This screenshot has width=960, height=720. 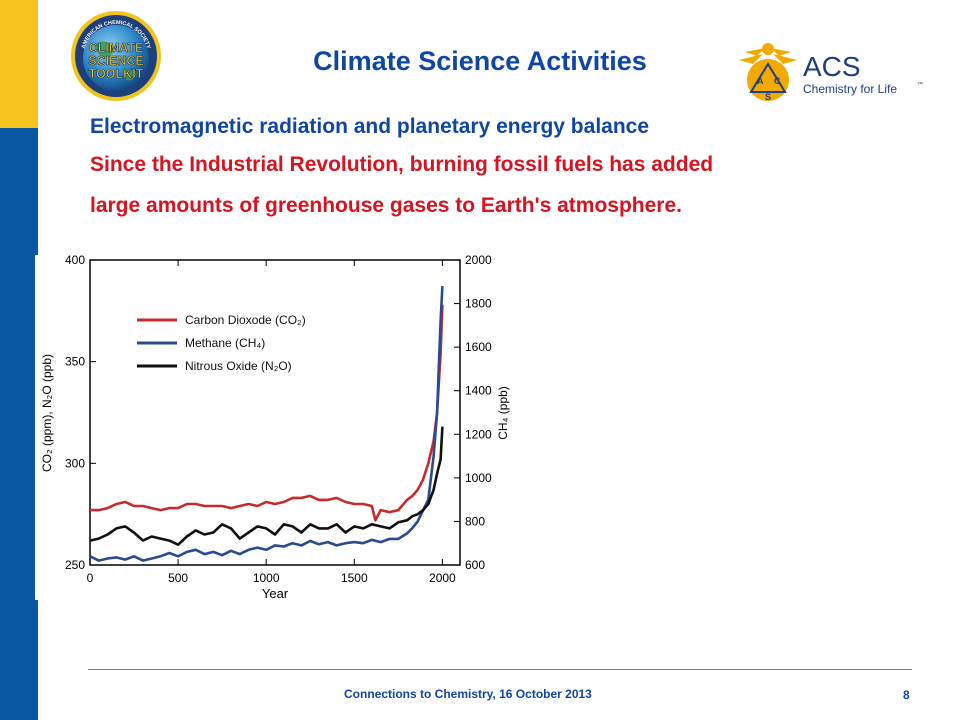 What do you see at coordinates (500, 669) in the screenshot?
I see `footer-divider` at bounding box center [500, 669].